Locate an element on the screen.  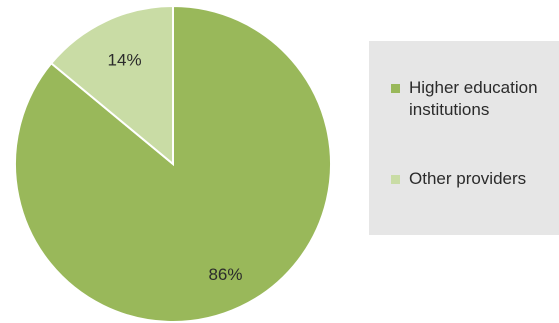
legend-item-higher-education: Higher education institutions is located at coordinates (470, 99).